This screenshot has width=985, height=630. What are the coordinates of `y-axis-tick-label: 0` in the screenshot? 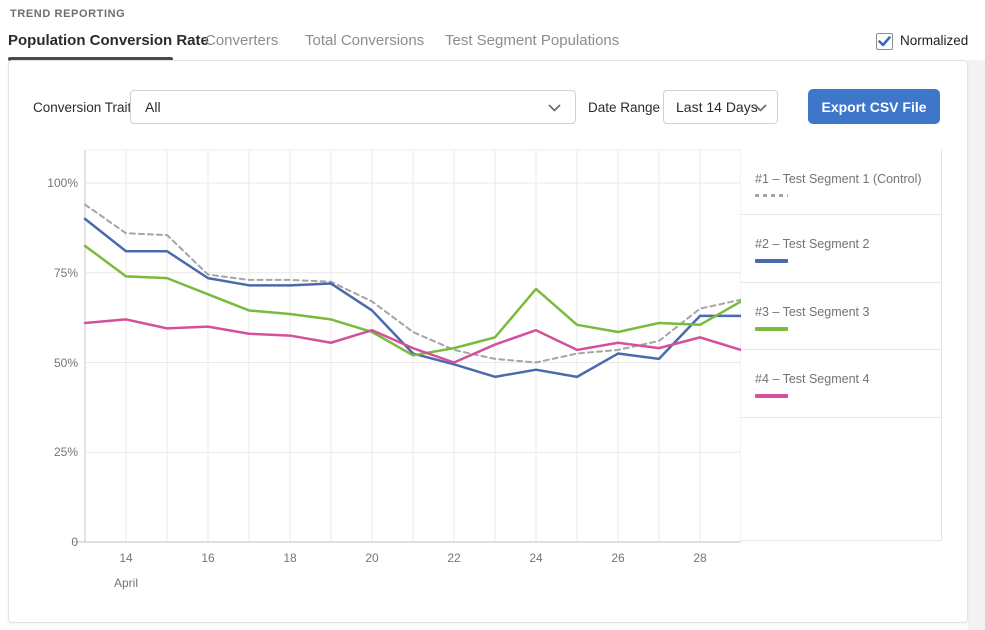 It's located at (74, 542).